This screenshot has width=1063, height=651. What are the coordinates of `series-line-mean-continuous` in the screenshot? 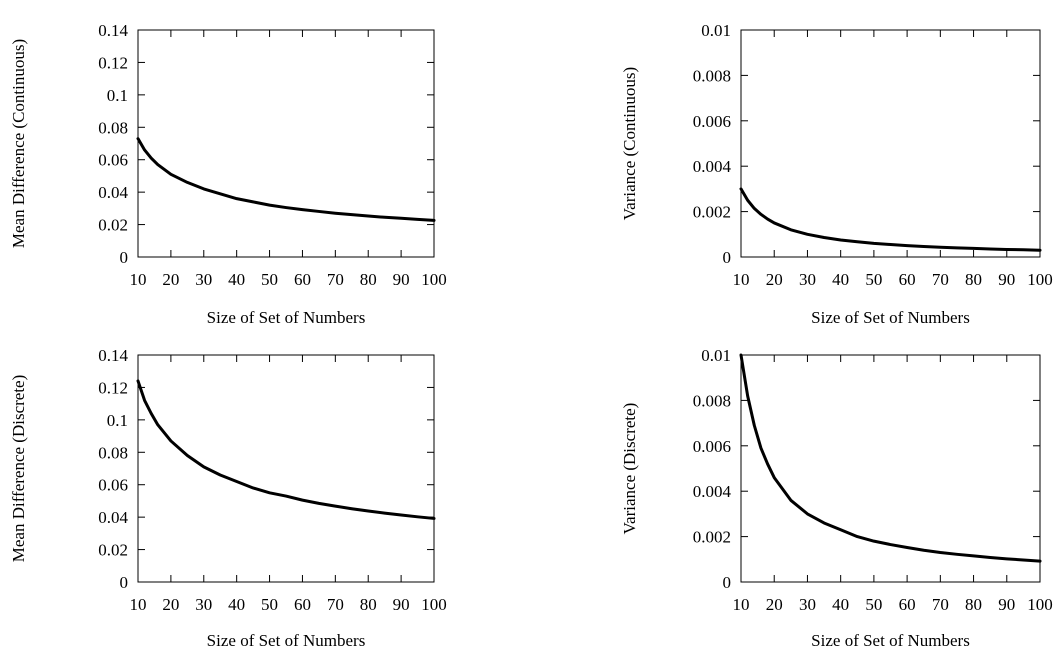 It's located at (286, 179).